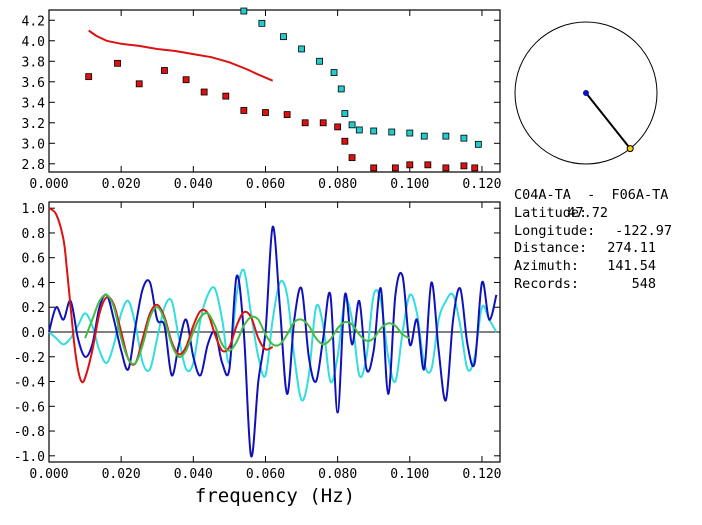  What do you see at coordinates (33, 259) in the screenshot?
I see `y-tick-label: 0.6` at bounding box center [33, 259].